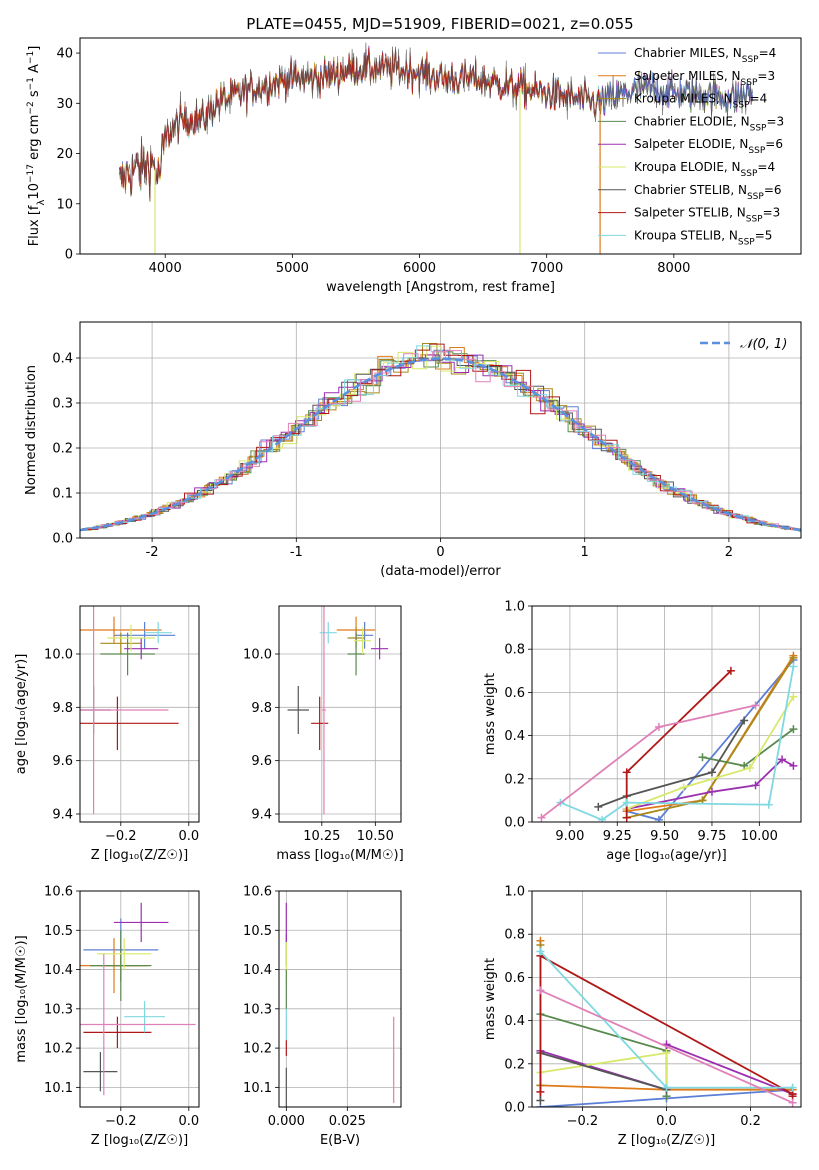 The width and height of the screenshot is (819, 1170). What do you see at coordinates (165, 268) in the screenshot?
I see `x-tick-label: 4000` at bounding box center [165, 268].